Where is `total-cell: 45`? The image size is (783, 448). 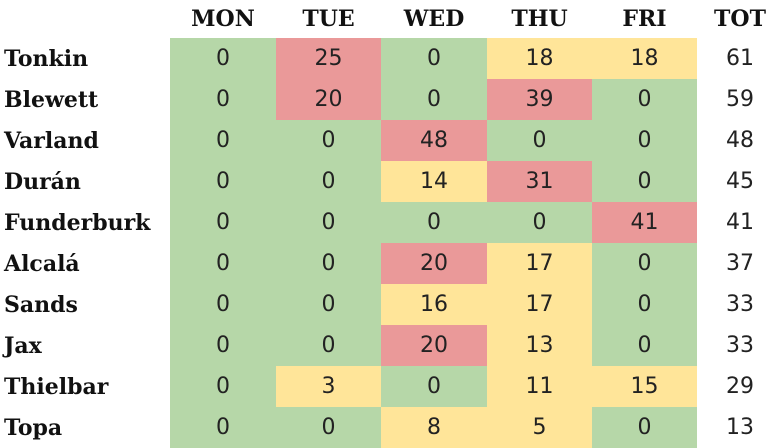 total-cell: 45 is located at coordinates (740, 181).